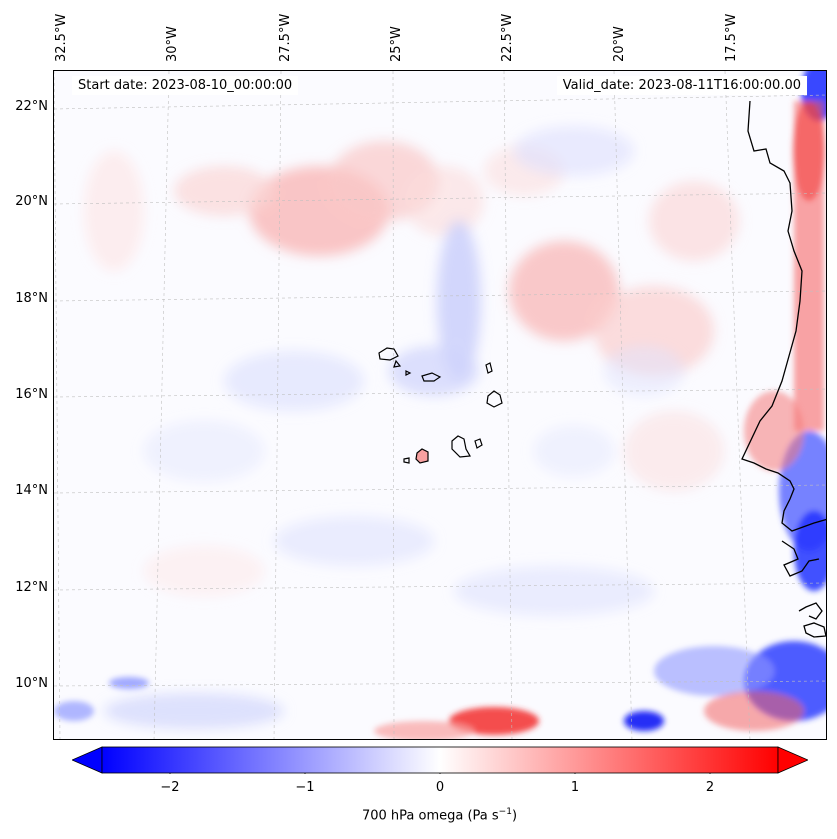 The width and height of the screenshot is (837, 839). Describe the element at coordinates (170, 787) in the screenshot. I see `colorbar-tick-neg2: −2` at that location.